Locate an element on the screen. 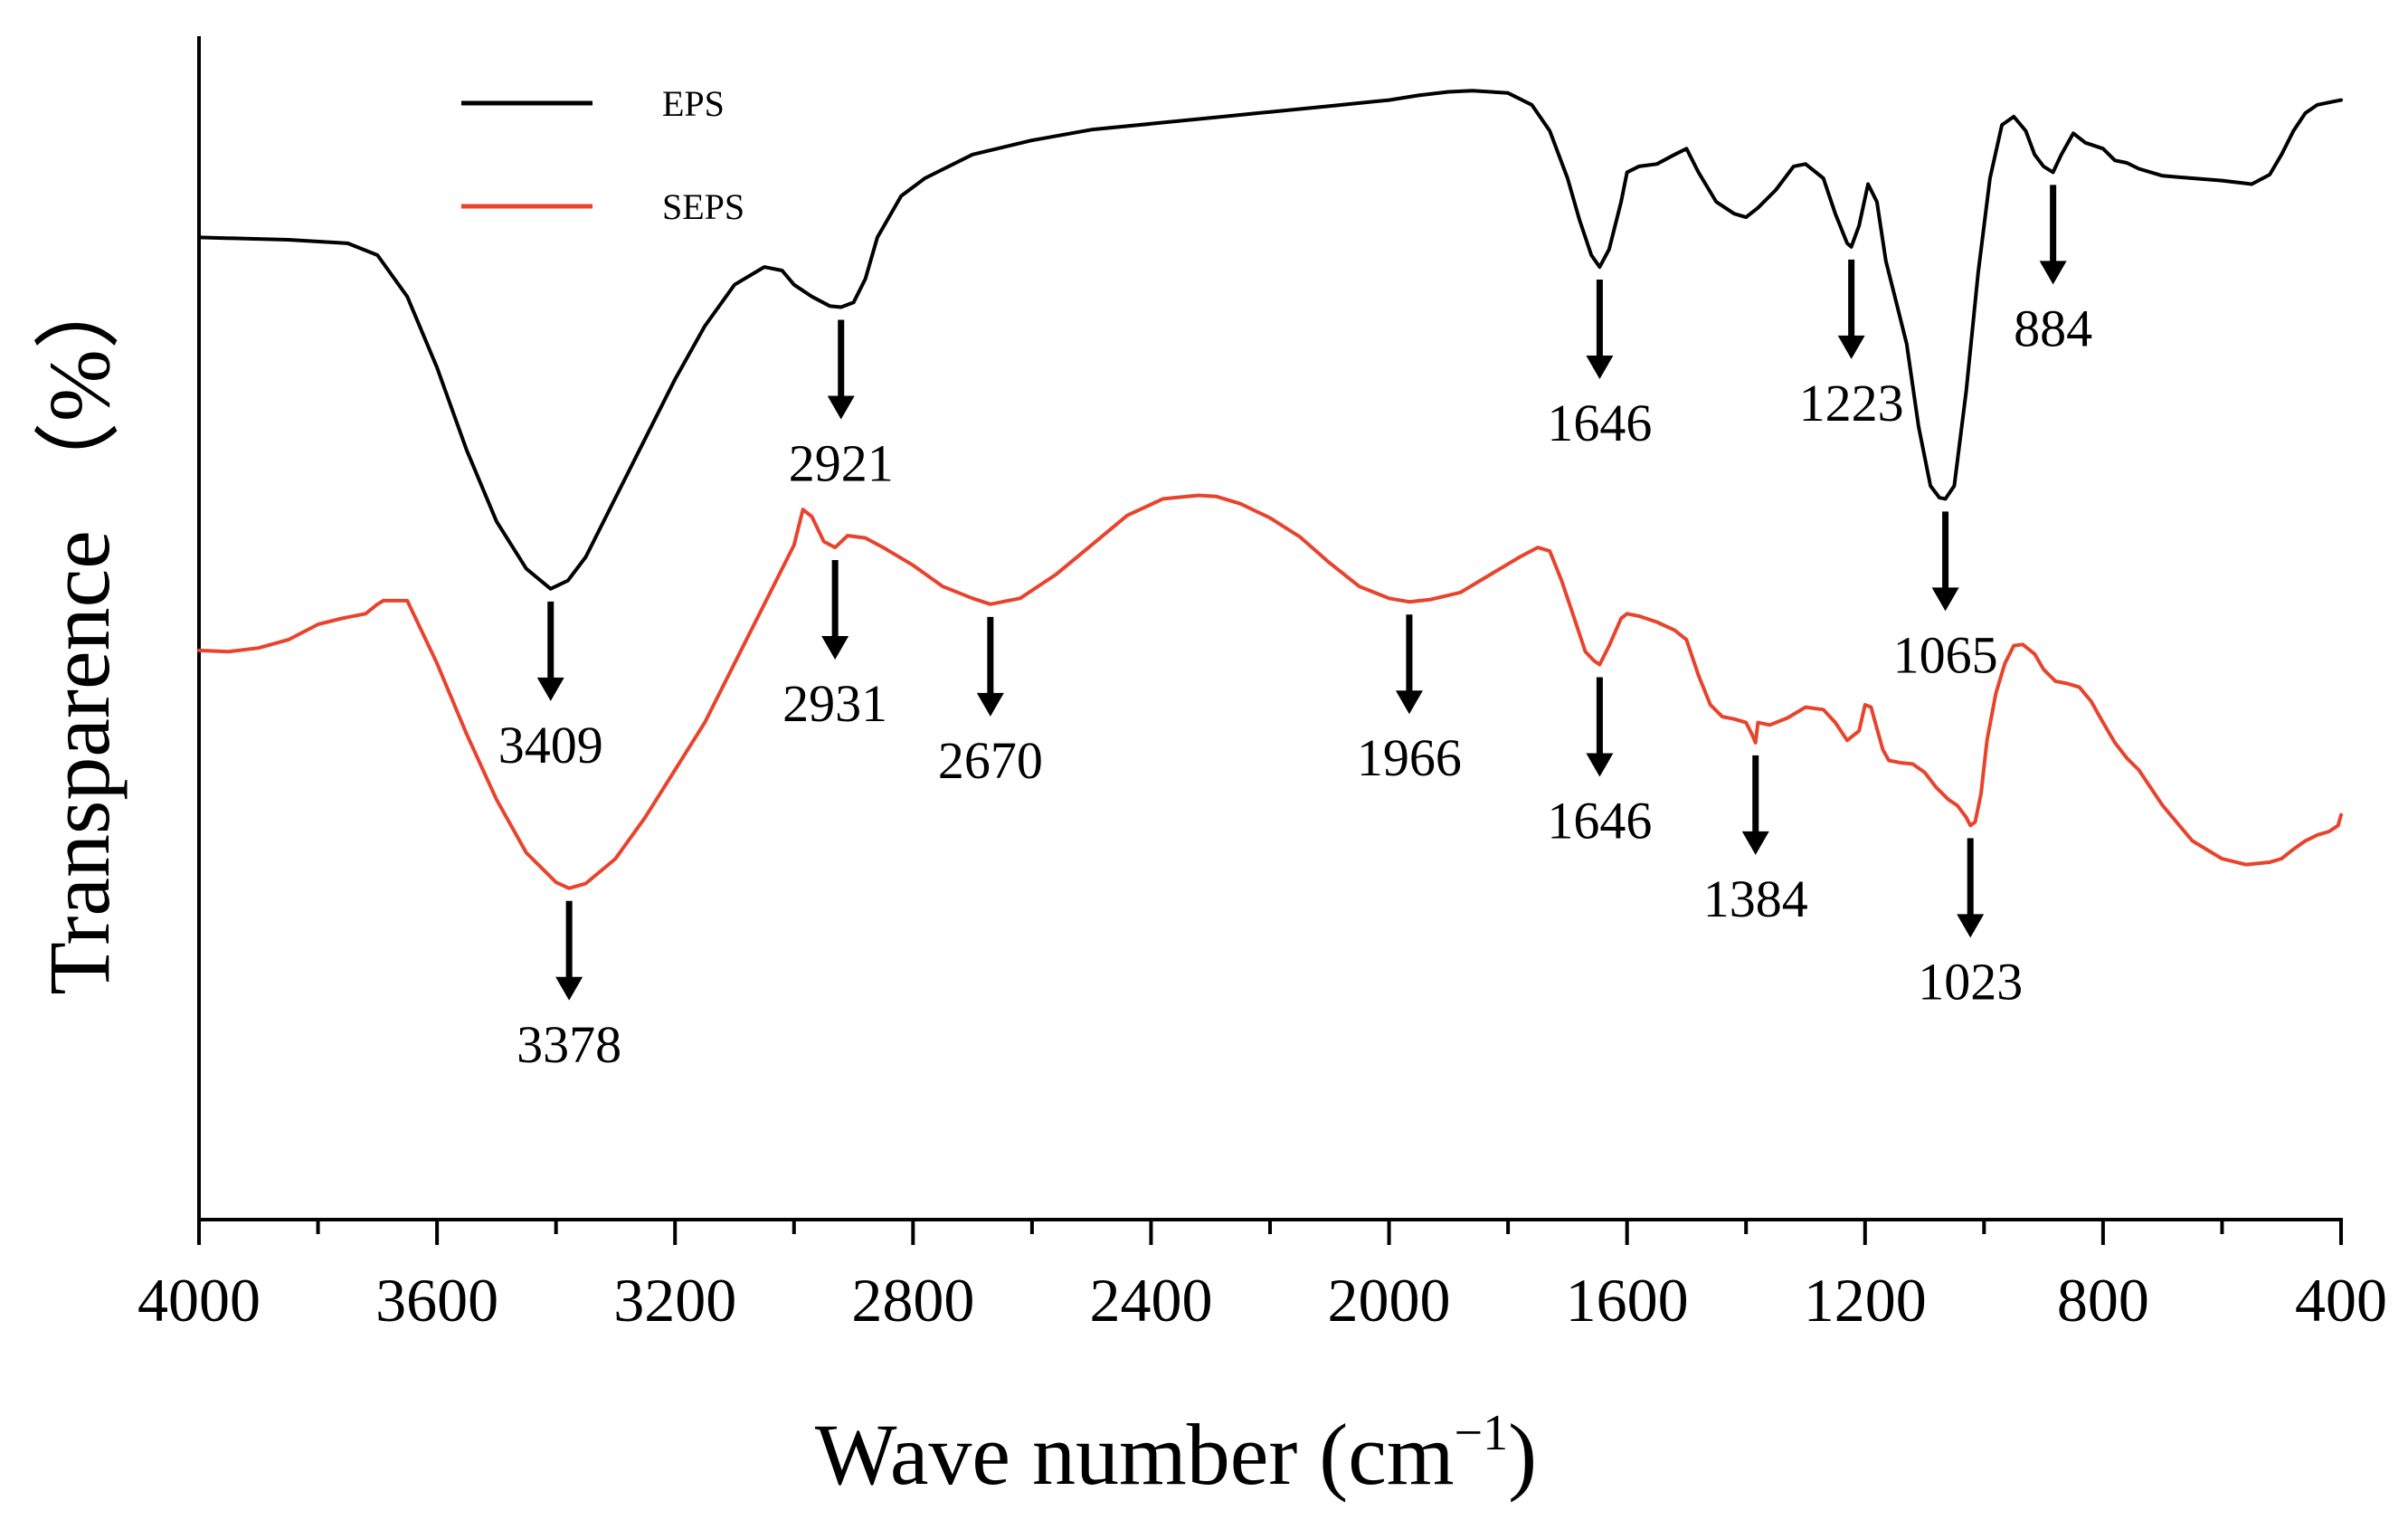 Image resolution: width=2408 pixels, height=1520 pixels. x-axis-title: Wave number (cm−1) is located at coordinates (1176, 1454).